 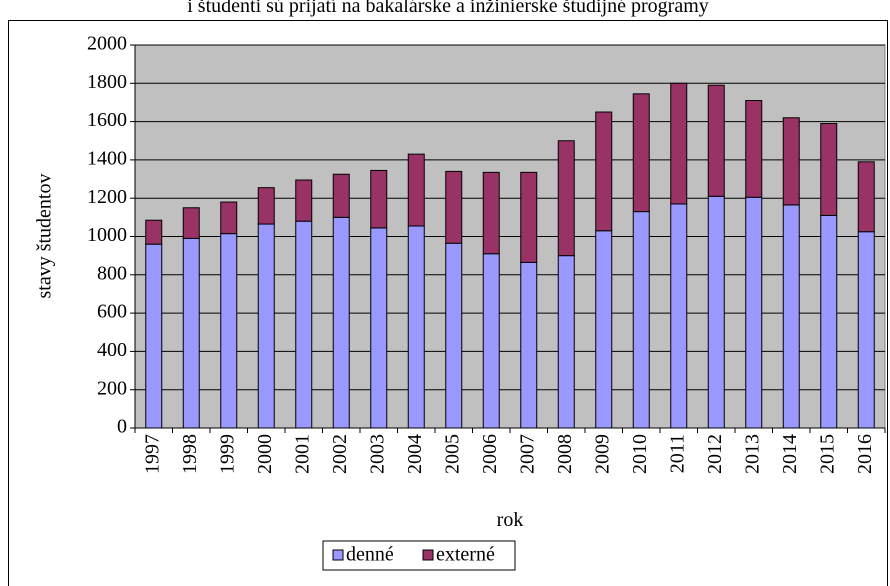 What do you see at coordinates (465, 555) in the screenshot?
I see `legend-label: externé` at bounding box center [465, 555].